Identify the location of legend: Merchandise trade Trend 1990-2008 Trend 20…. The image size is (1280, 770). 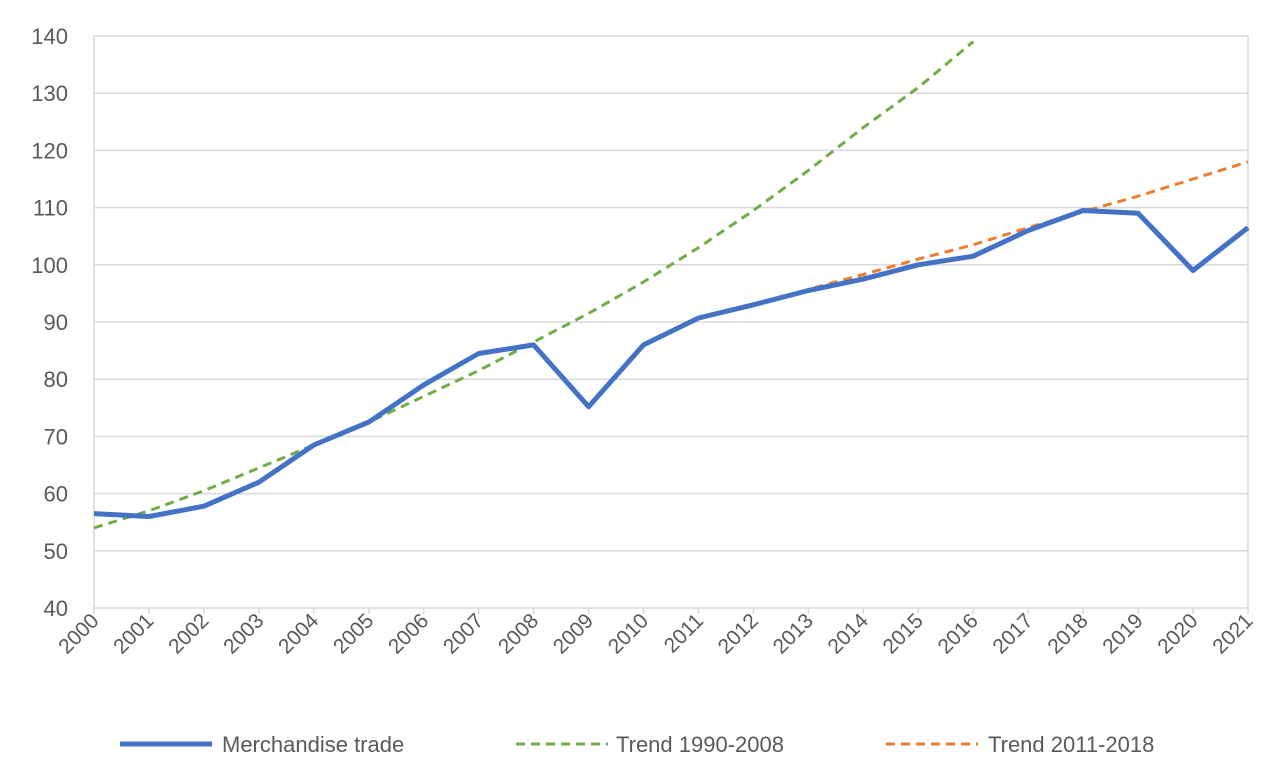
(637, 744).